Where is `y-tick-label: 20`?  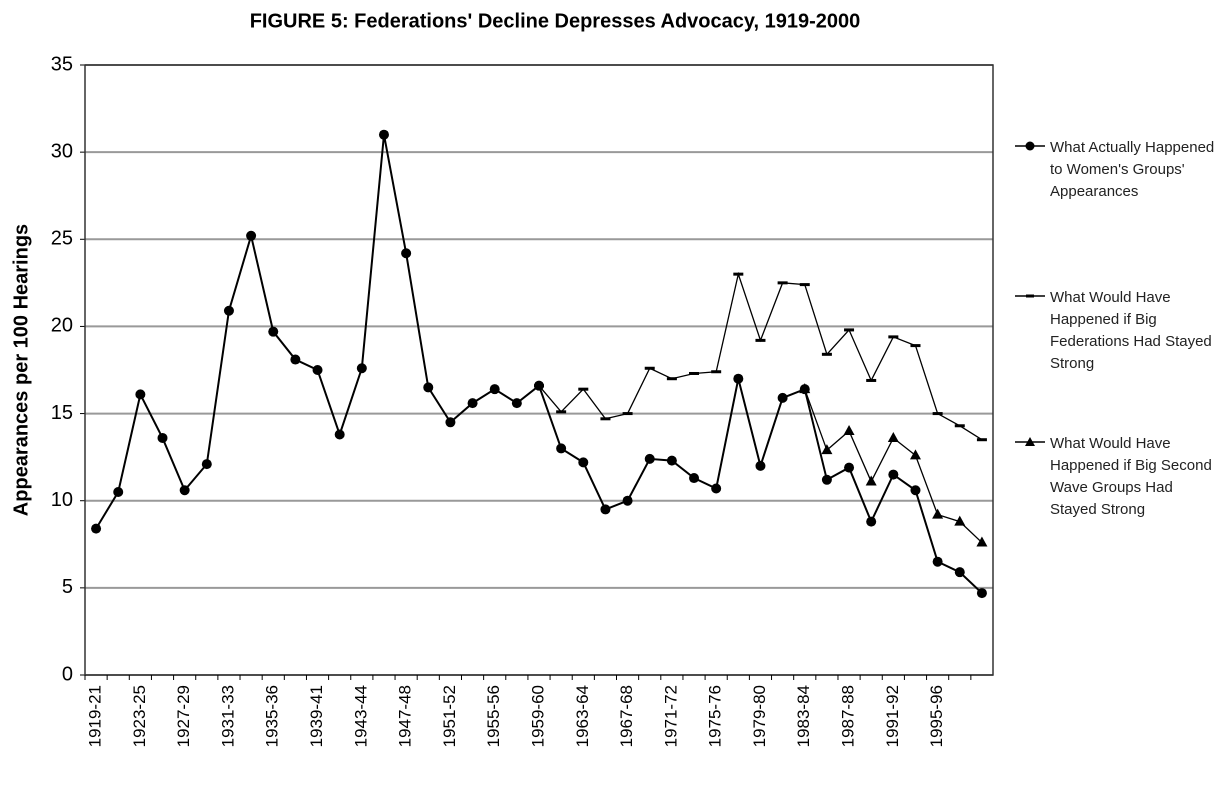 y-tick-label: 20 is located at coordinates (62, 326).